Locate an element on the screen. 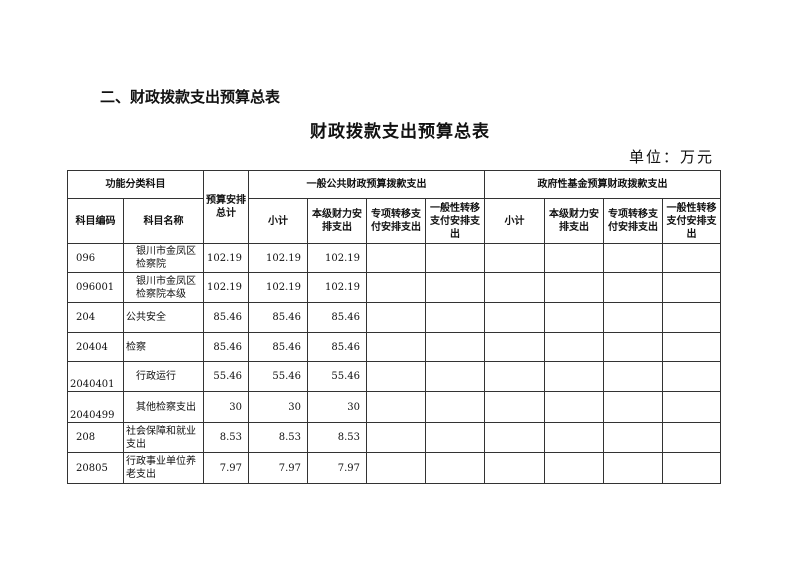  header-func-class: 功能分类科目 is located at coordinates (135, 184).